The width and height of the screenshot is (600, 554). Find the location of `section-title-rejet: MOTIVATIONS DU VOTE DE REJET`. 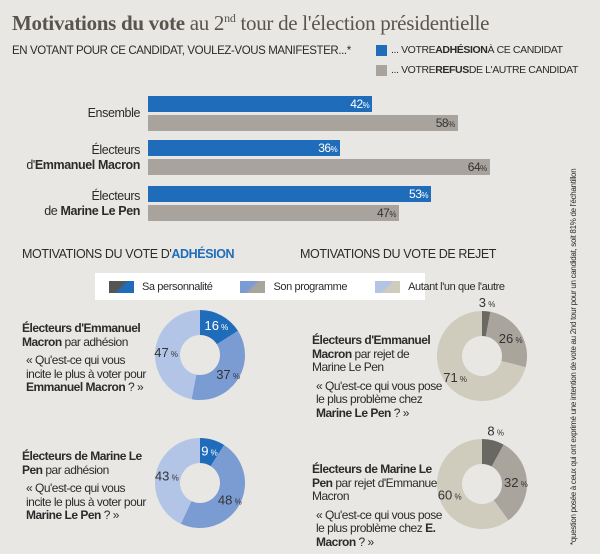

section-title-rejet: MOTIVATIONS DU VOTE DE REJET is located at coordinates (398, 254).